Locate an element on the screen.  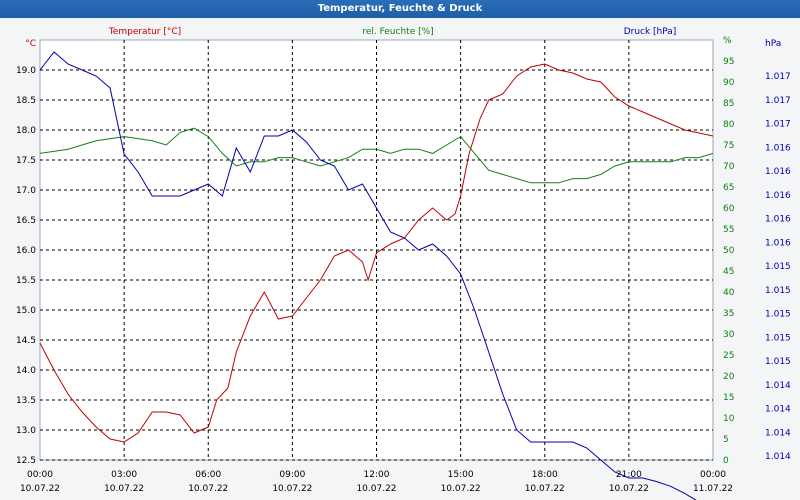
y-tick-humidity: 75 is located at coordinates (728, 146).